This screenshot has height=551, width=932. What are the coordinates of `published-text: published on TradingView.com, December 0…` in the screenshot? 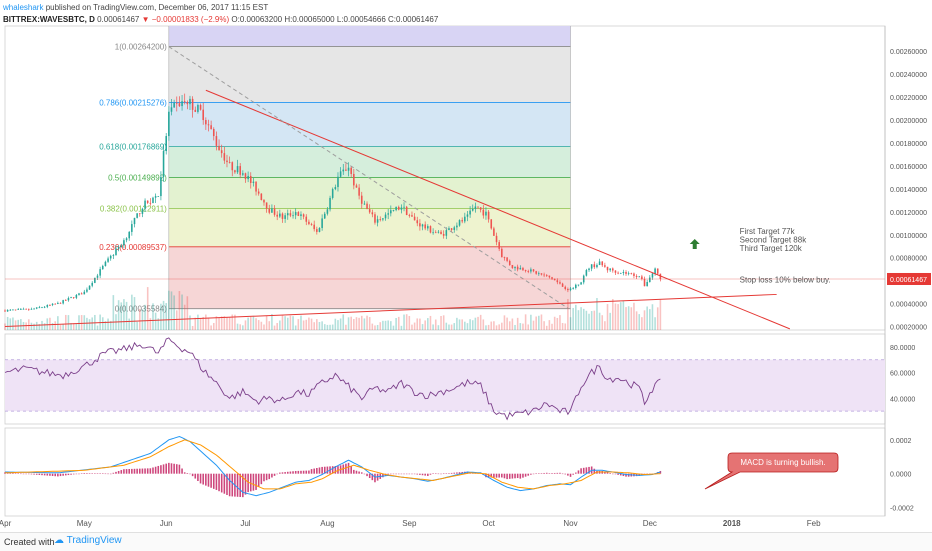 It's located at (157, 7).